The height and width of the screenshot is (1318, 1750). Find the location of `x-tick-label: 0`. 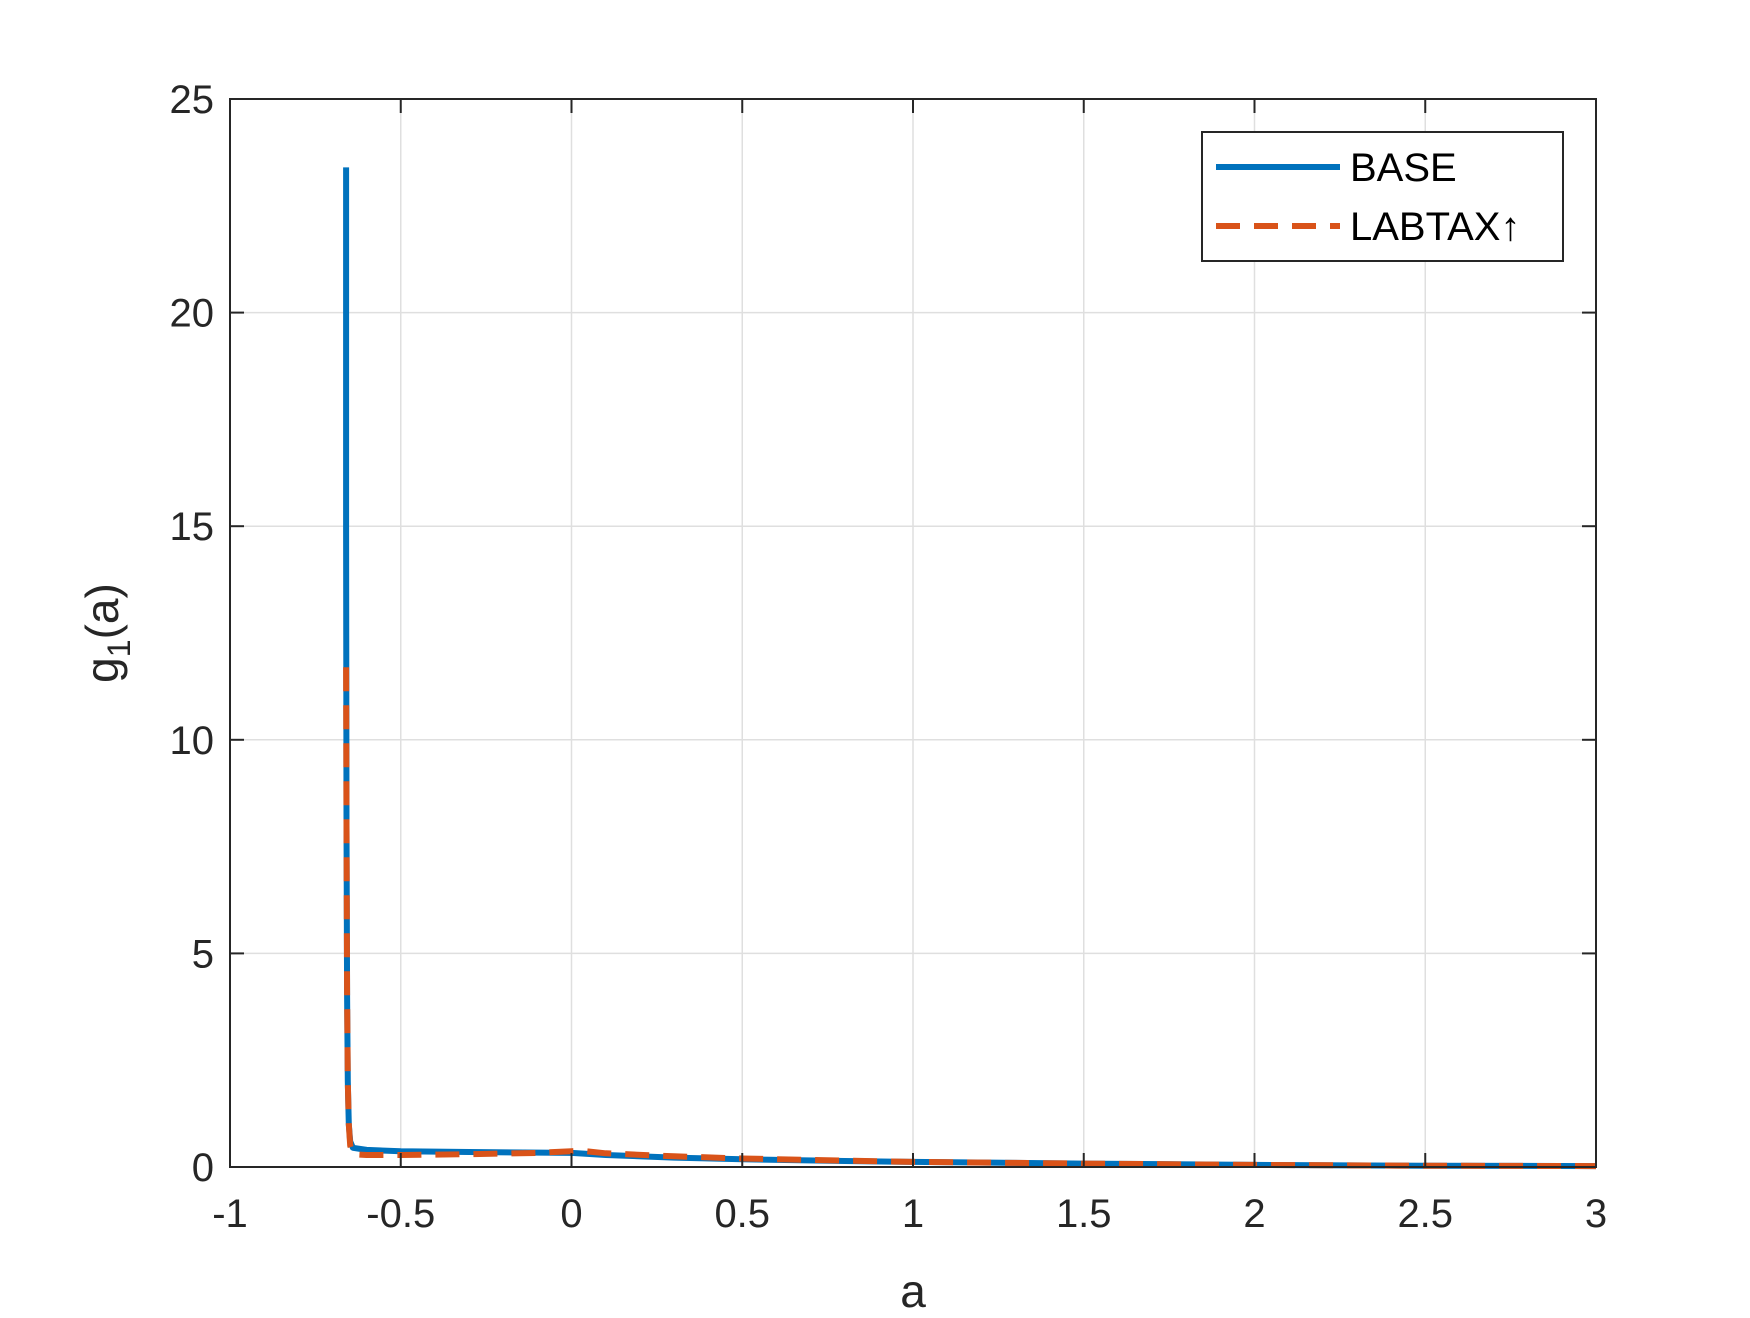

x-tick-label: 0 is located at coordinates (571, 1214).